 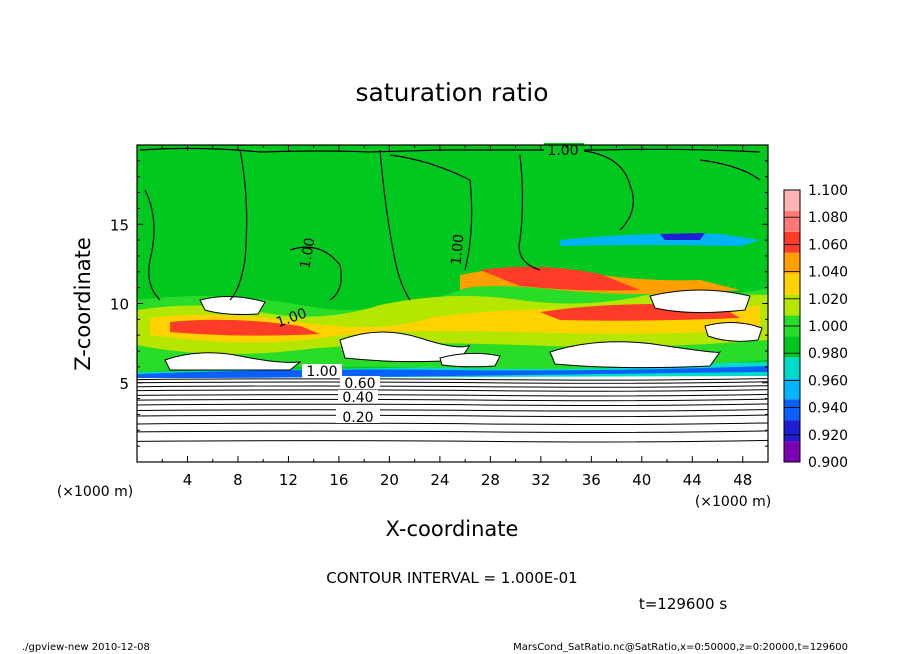 What do you see at coordinates (828, 463) in the screenshot?
I see `colorbar-label-0: 0.900` at bounding box center [828, 463].